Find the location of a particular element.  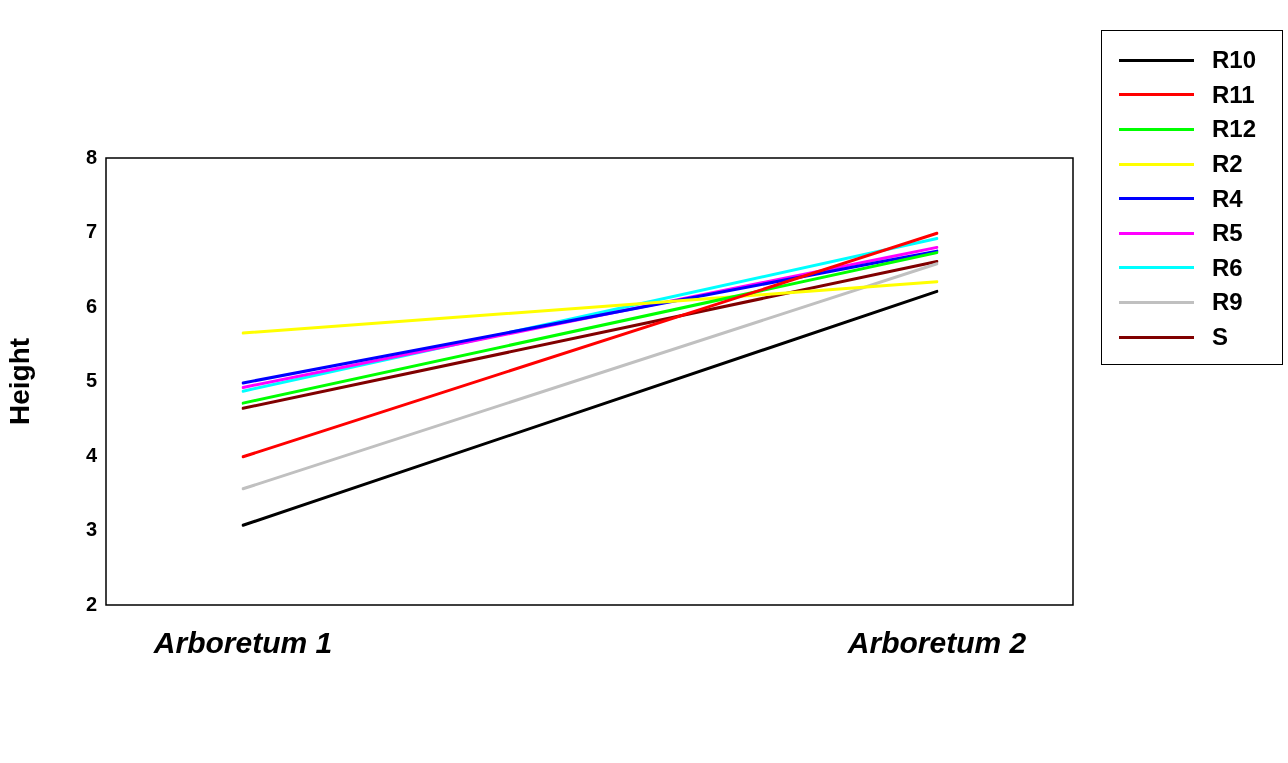

legend-label: R10 is located at coordinates (1234, 60).